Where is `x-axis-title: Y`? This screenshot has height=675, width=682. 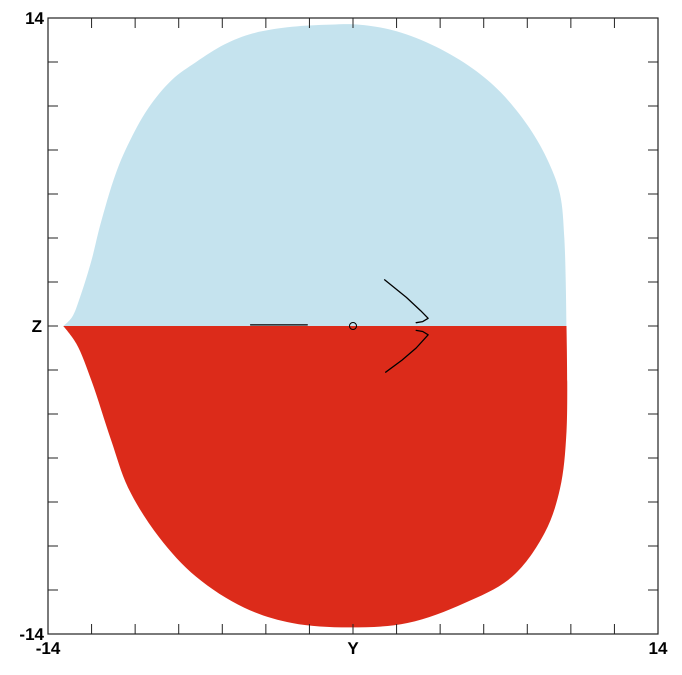
x-axis-title: Y is located at coordinates (353, 648).